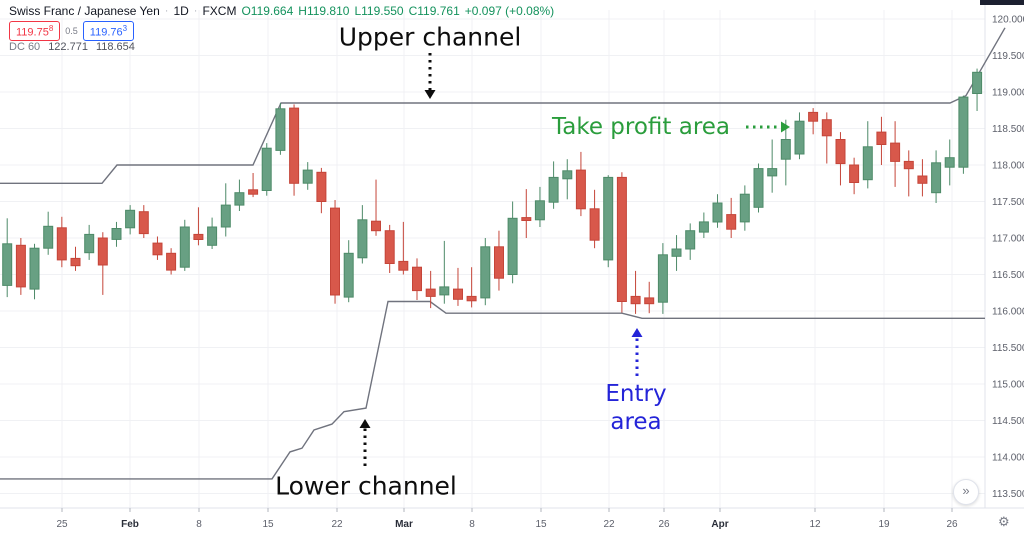 The height and width of the screenshot is (536, 1024). I want to click on time-axis-label: 12, so click(815, 524).